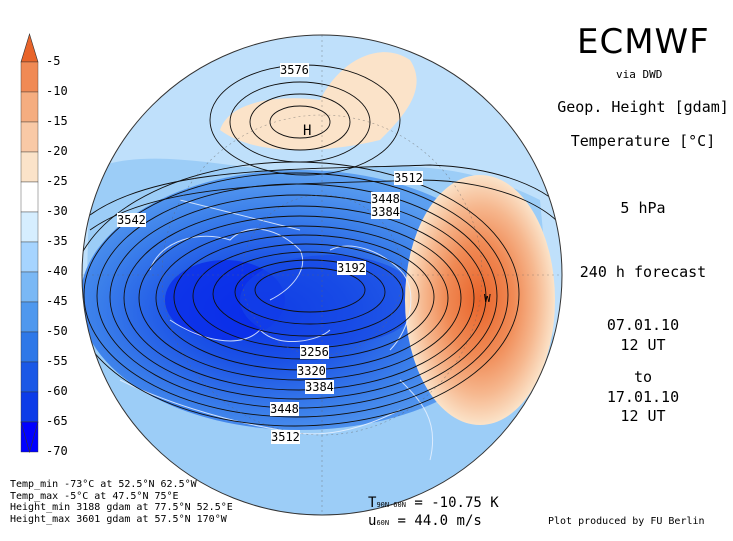 This screenshot has height=541, width=733. What do you see at coordinates (29, 437) in the screenshot?
I see `colorbar-cap-bottom` at bounding box center [29, 437].